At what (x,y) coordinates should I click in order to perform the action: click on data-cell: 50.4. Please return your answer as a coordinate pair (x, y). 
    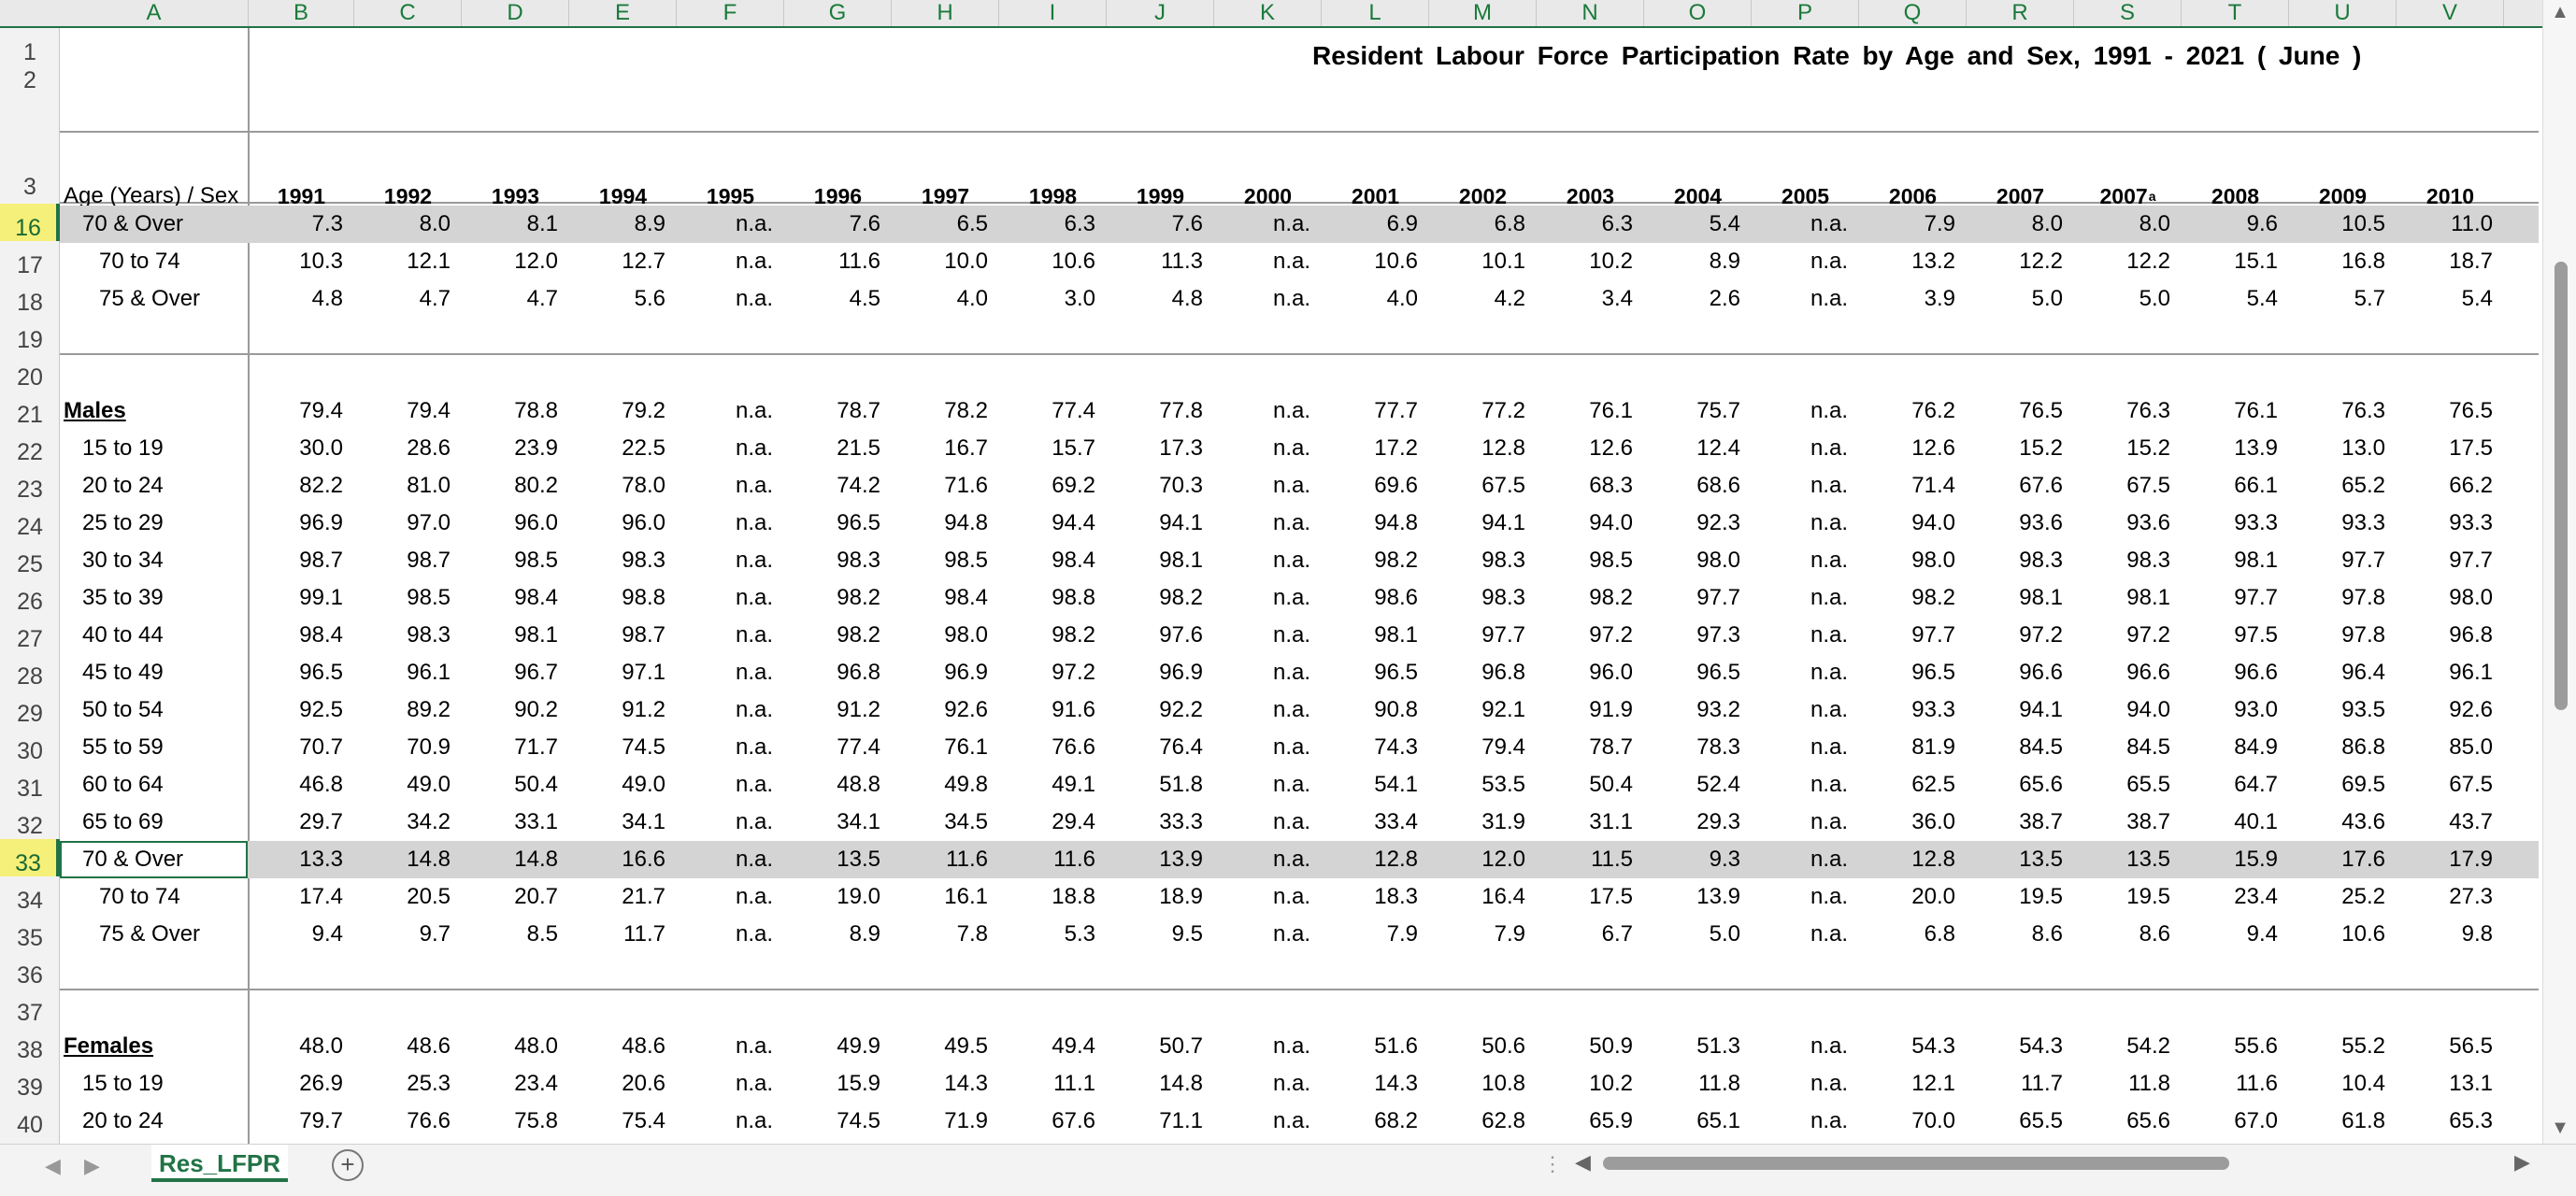
    Looking at the image, I should click on (1611, 784).